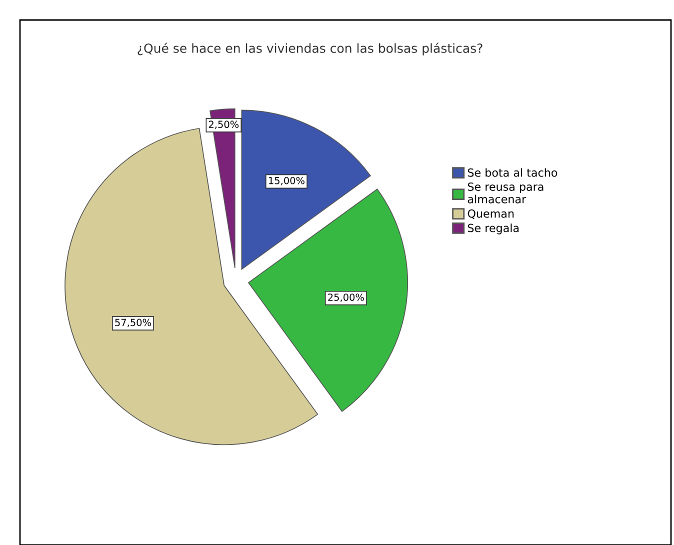 The width and height of the screenshot is (674, 545). I want to click on data-label: 57,50%, so click(133, 323).